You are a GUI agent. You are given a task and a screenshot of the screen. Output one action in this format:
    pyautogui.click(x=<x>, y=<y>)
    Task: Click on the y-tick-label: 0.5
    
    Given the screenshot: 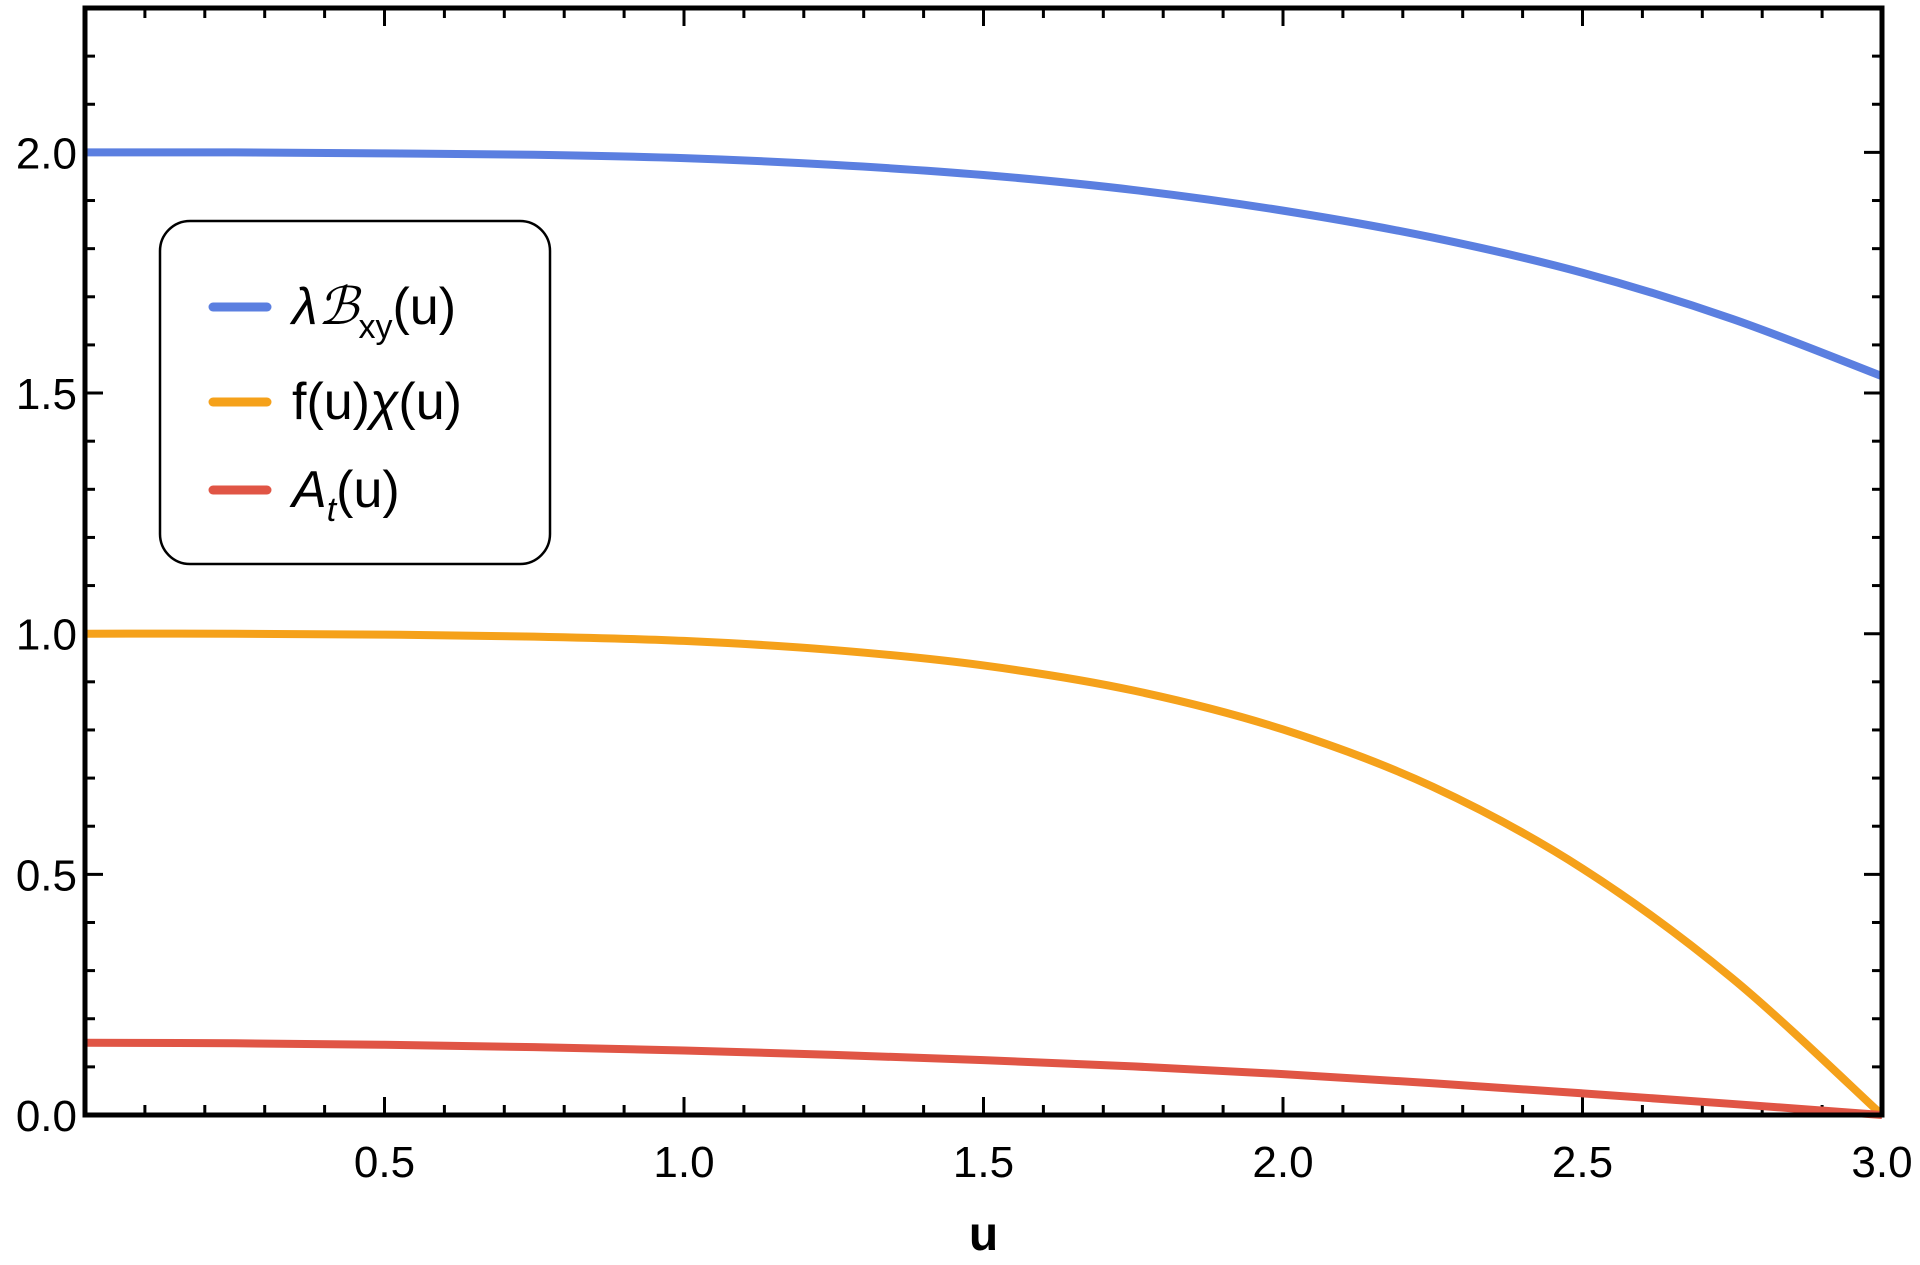 What is the action you would take?
    pyautogui.click(x=46, y=875)
    